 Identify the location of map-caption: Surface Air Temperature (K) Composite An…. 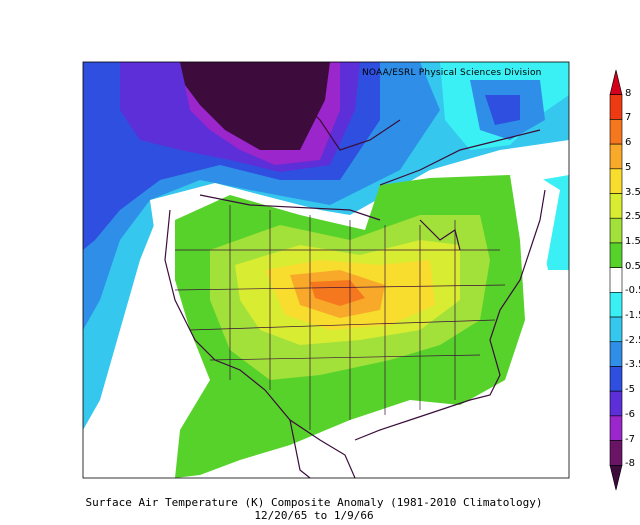
(314, 502).